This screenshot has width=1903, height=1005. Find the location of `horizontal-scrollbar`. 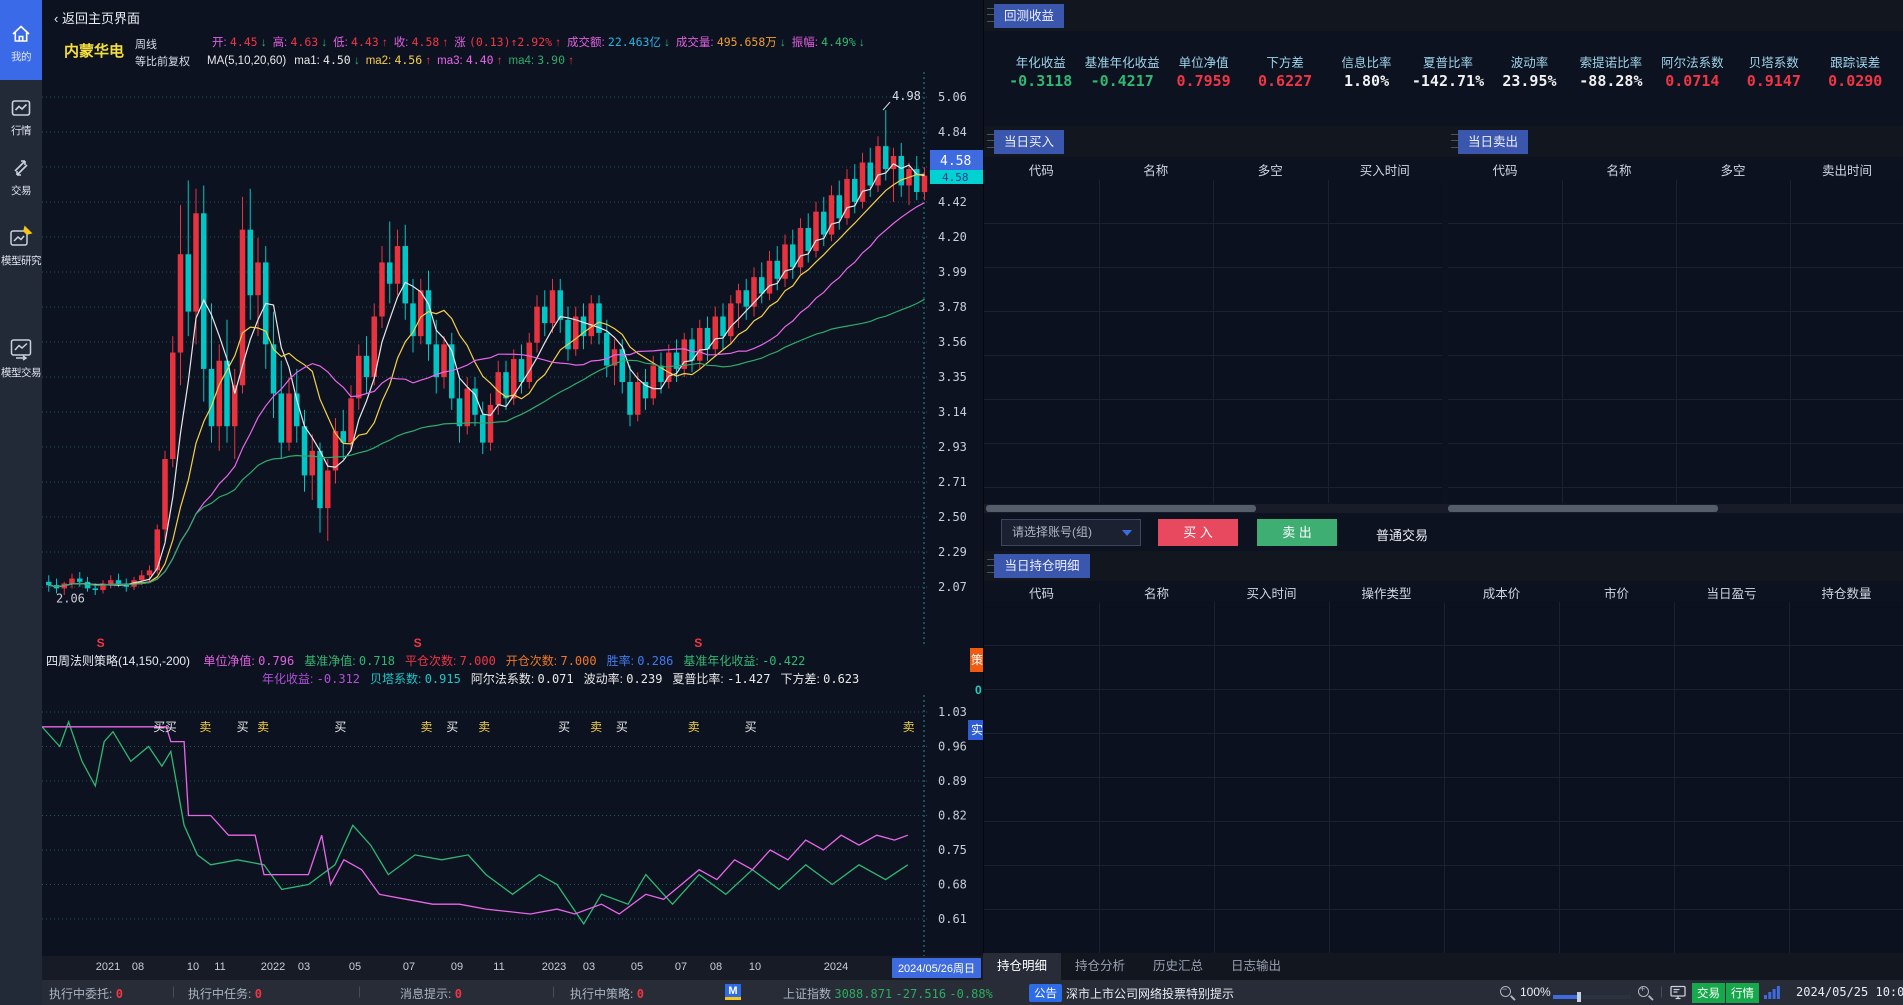

horizontal-scrollbar is located at coordinates (1443, 508).